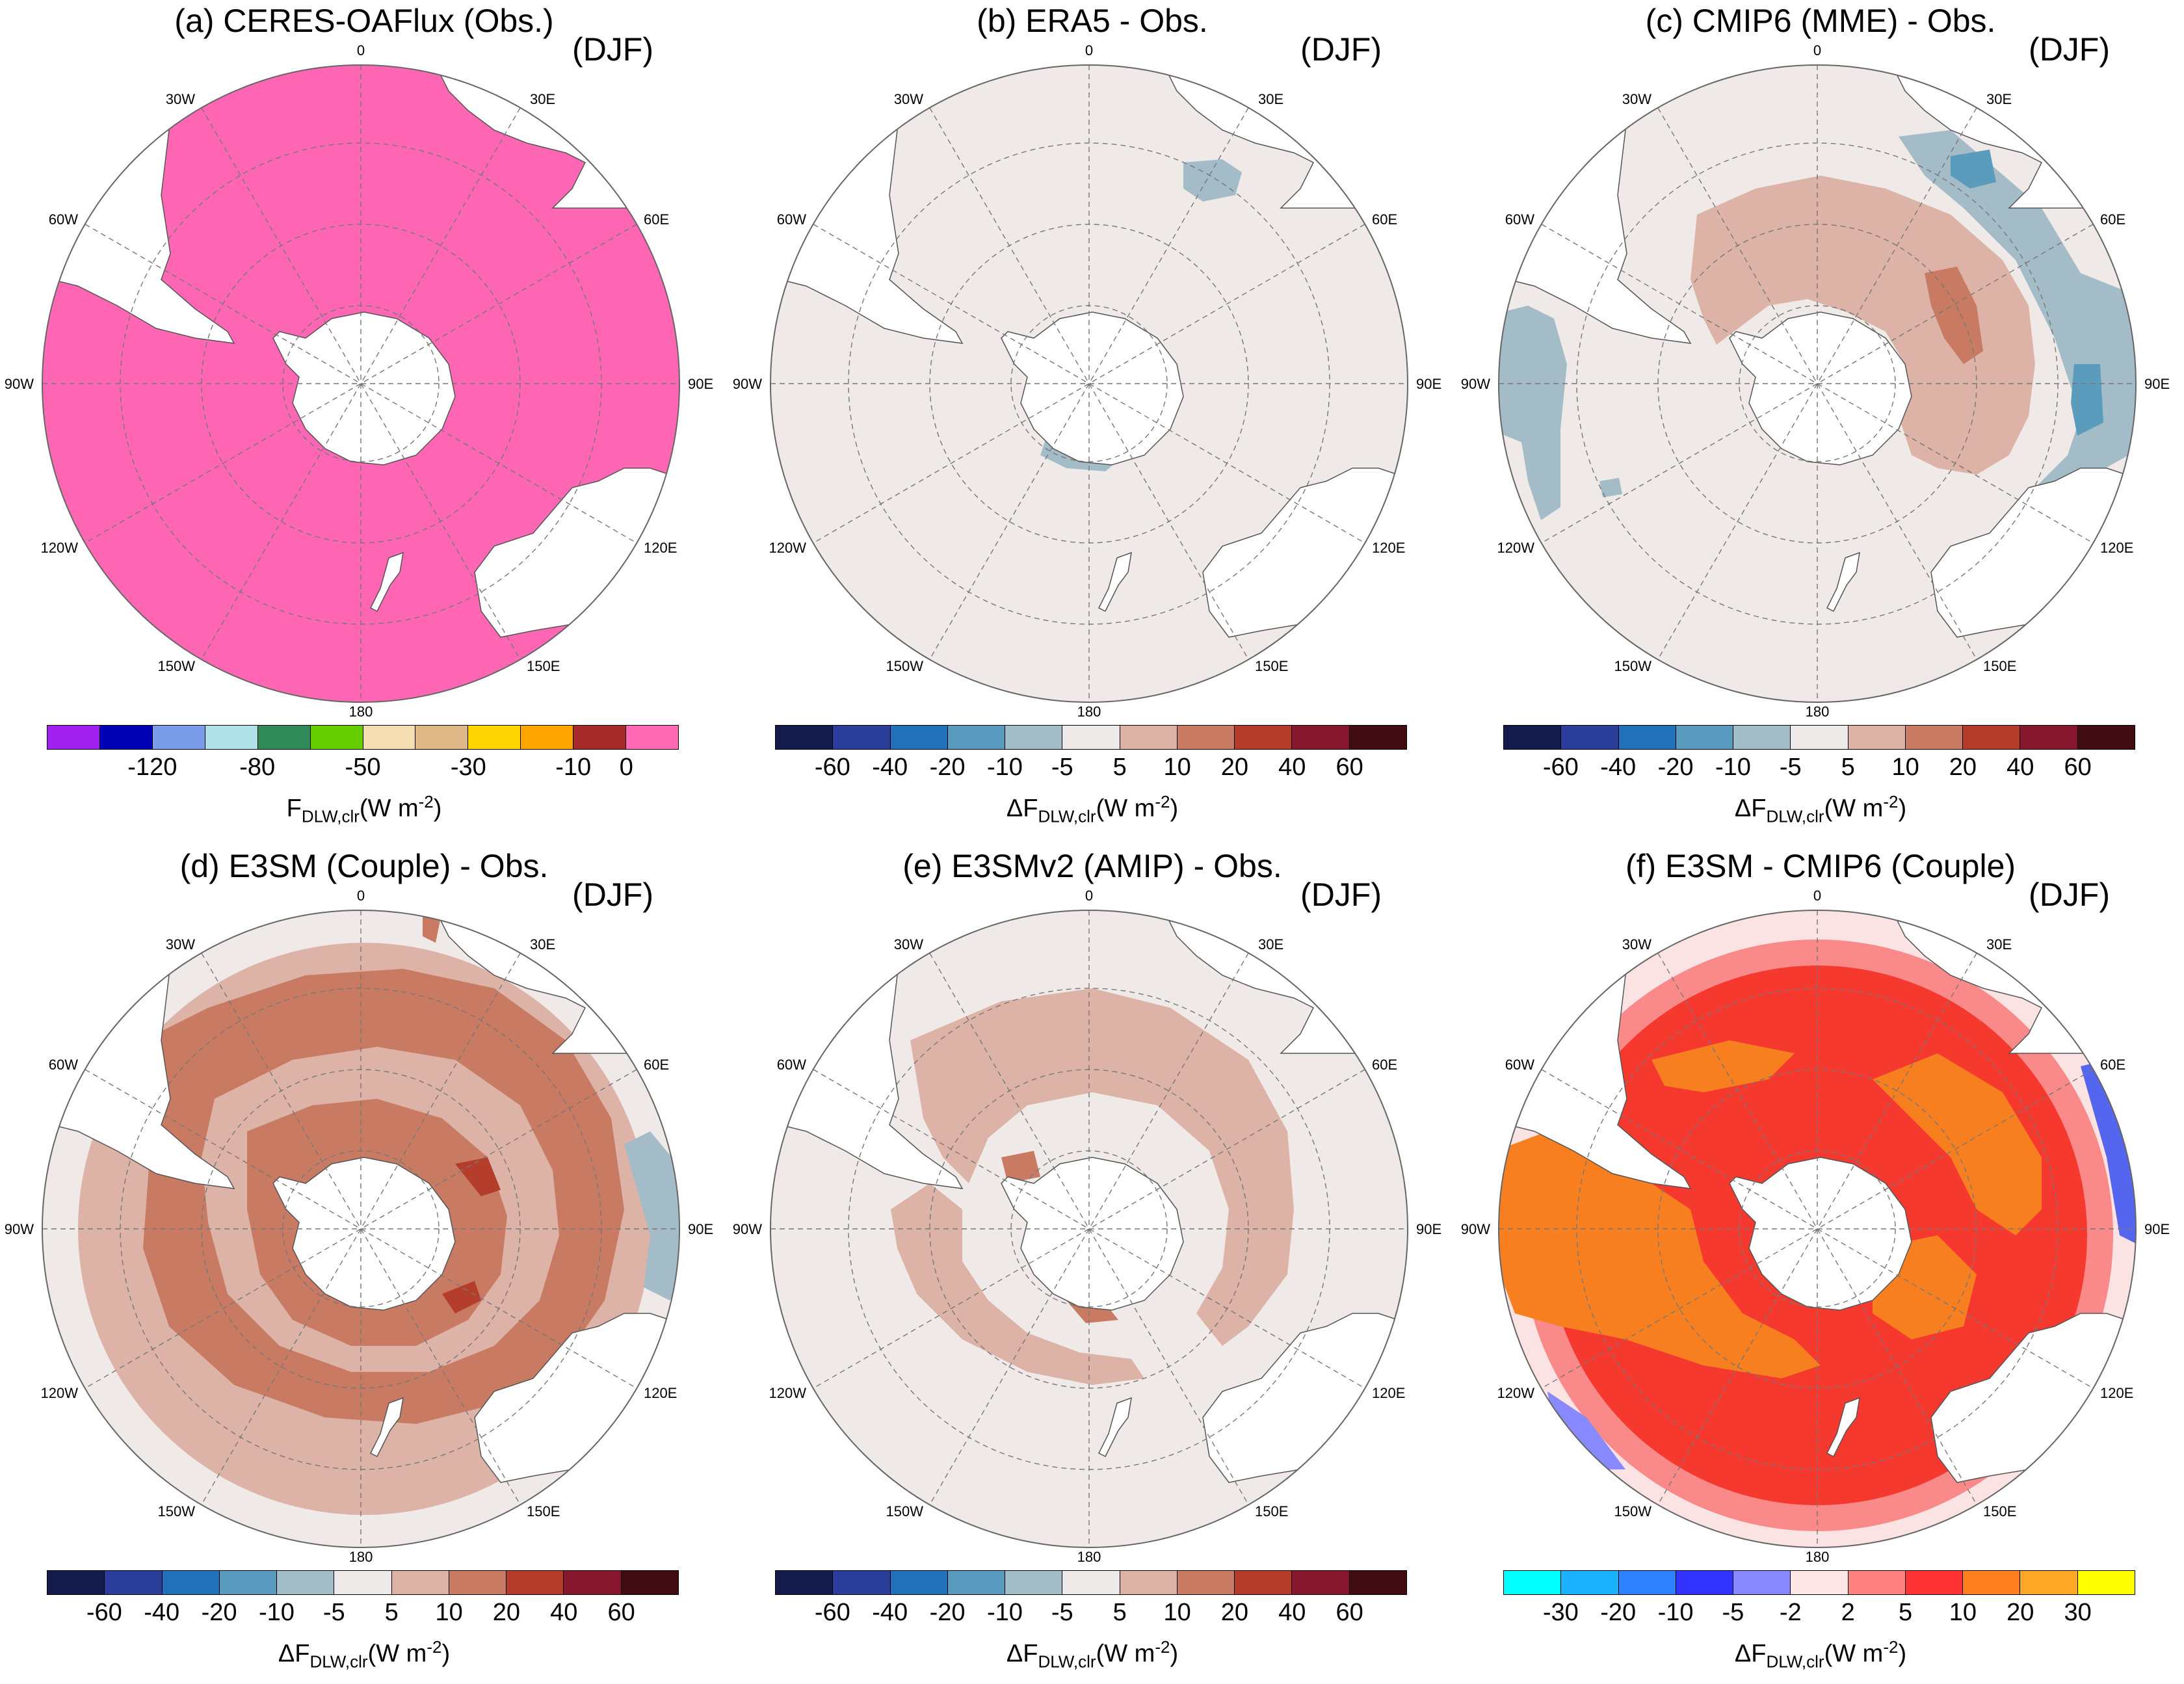 The height and width of the screenshot is (1684, 2184). Describe the element at coordinates (1089, 50) in the screenshot. I see `lon-label: 0` at that location.